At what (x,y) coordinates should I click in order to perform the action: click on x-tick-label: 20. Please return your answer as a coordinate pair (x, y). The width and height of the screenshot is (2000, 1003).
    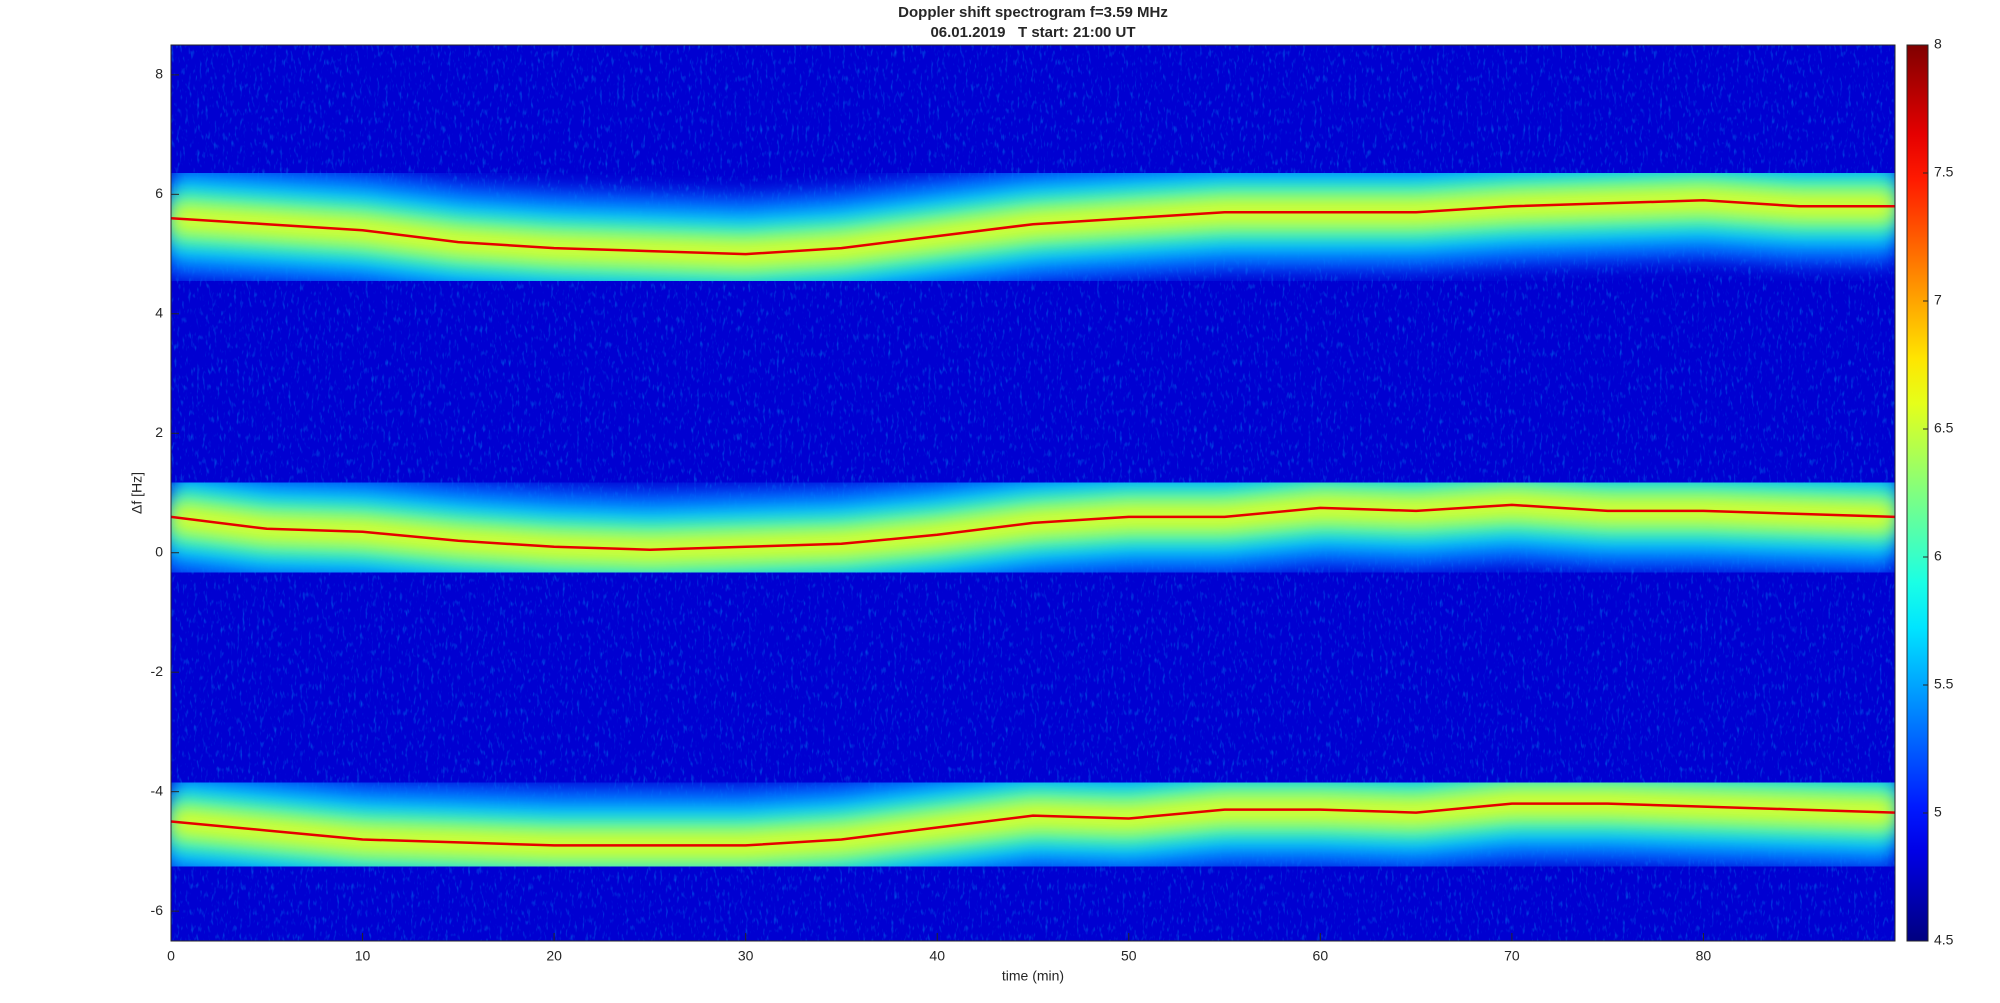
    Looking at the image, I should click on (554, 956).